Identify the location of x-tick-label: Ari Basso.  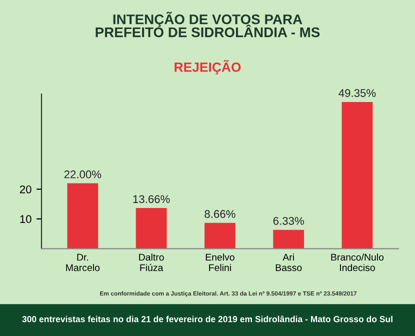
(289, 263).